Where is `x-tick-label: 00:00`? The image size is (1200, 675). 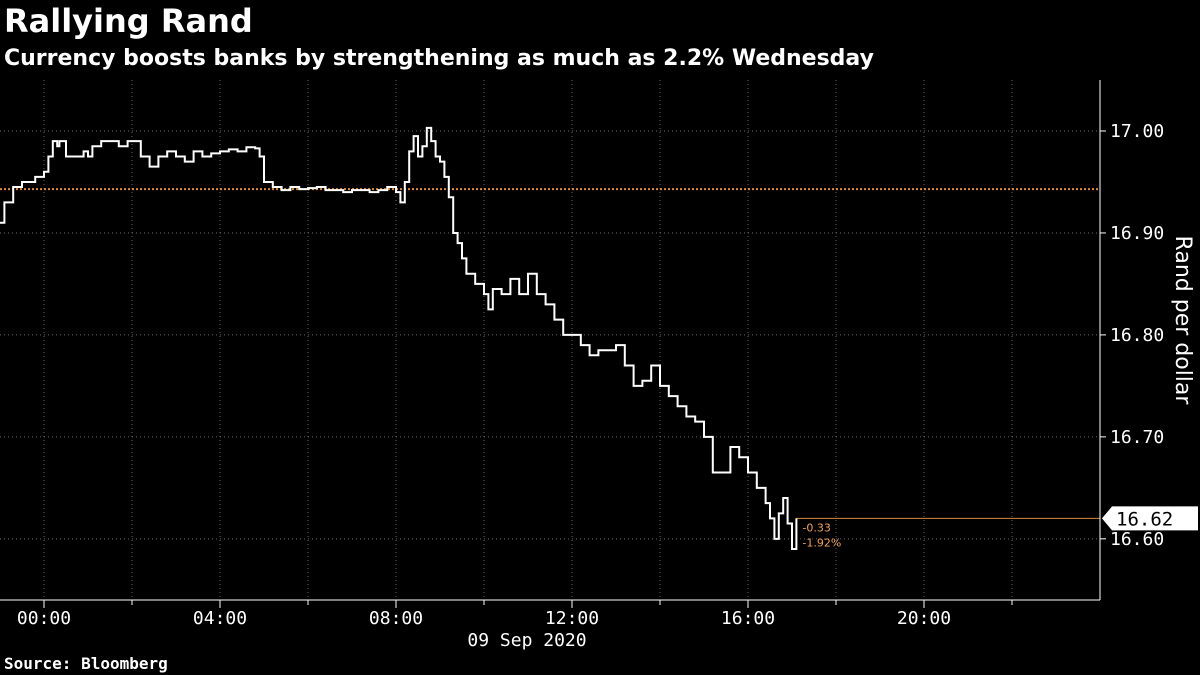 x-tick-label: 00:00 is located at coordinates (44, 618).